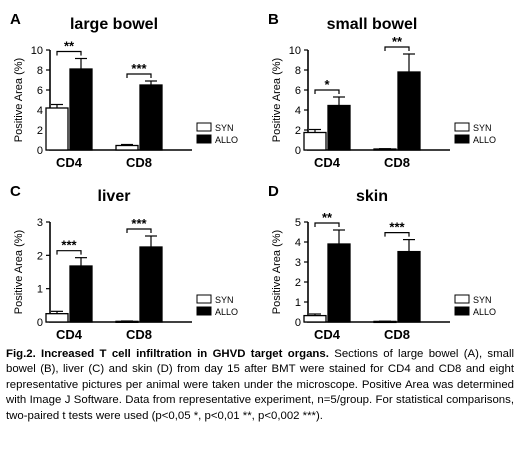  What do you see at coordinates (15, 191) in the screenshot?
I see `panel-letter: C` at bounding box center [15, 191].